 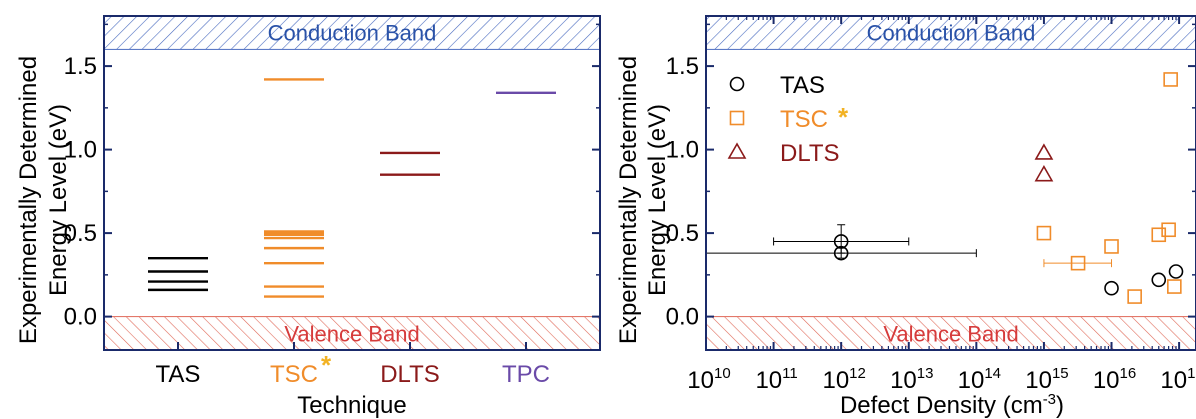 What do you see at coordinates (722, 373) in the screenshot?
I see `xtick-exponent: 10` at bounding box center [722, 373].